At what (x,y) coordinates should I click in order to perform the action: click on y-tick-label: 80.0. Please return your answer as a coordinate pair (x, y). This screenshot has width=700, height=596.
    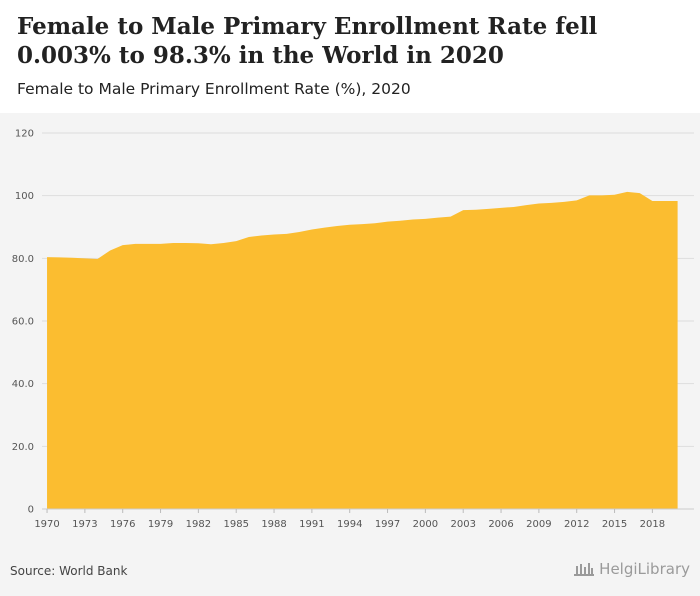
    Looking at the image, I should click on (23, 259).